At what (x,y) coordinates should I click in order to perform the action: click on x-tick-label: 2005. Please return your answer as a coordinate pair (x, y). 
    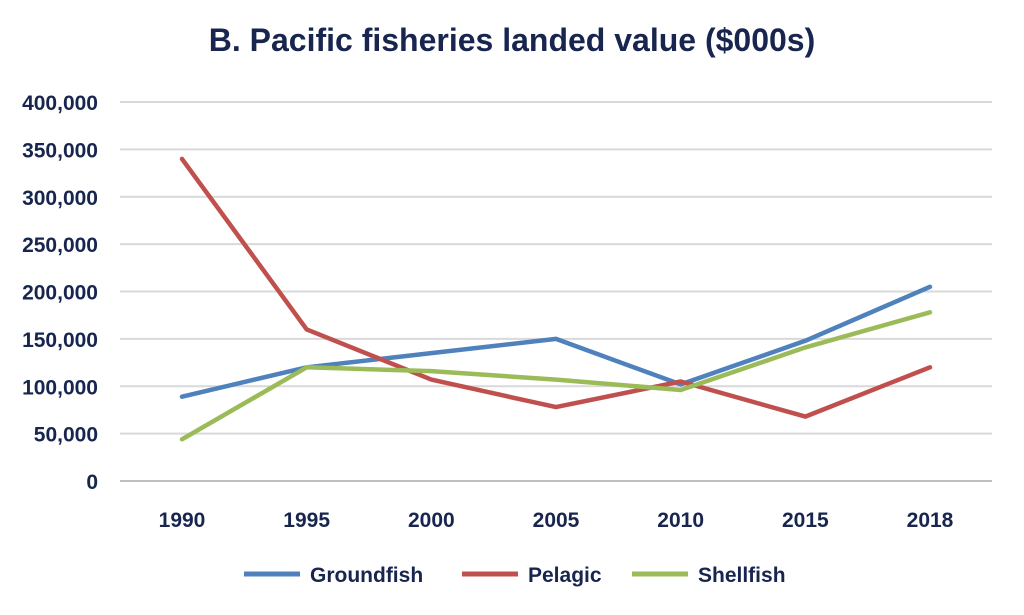
    Looking at the image, I should click on (556, 520).